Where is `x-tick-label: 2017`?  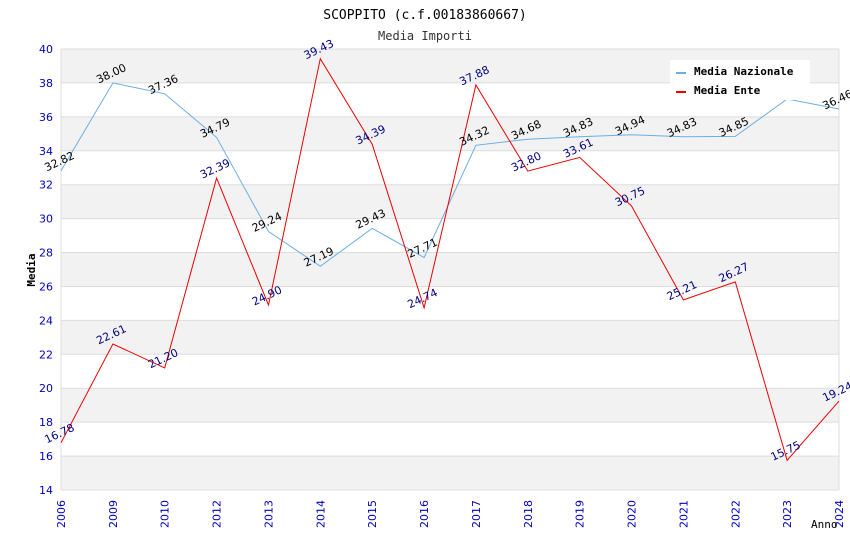
x-tick-label: 2017 is located at coordinates (476, 514).